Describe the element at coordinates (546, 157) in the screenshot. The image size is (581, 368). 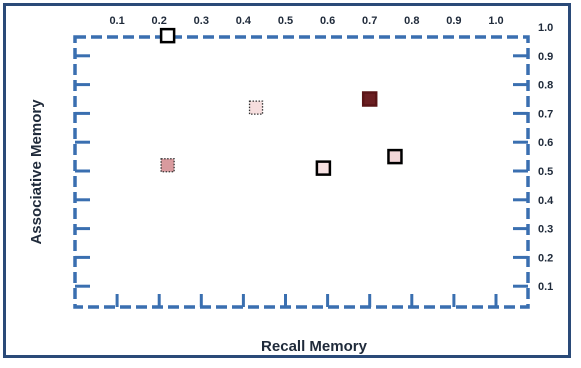
I see `y-tick-labels: 0.1 0.2 0.3 0.4 0.5 0.6 0.7 0.8 0.9 1.0` at that location.